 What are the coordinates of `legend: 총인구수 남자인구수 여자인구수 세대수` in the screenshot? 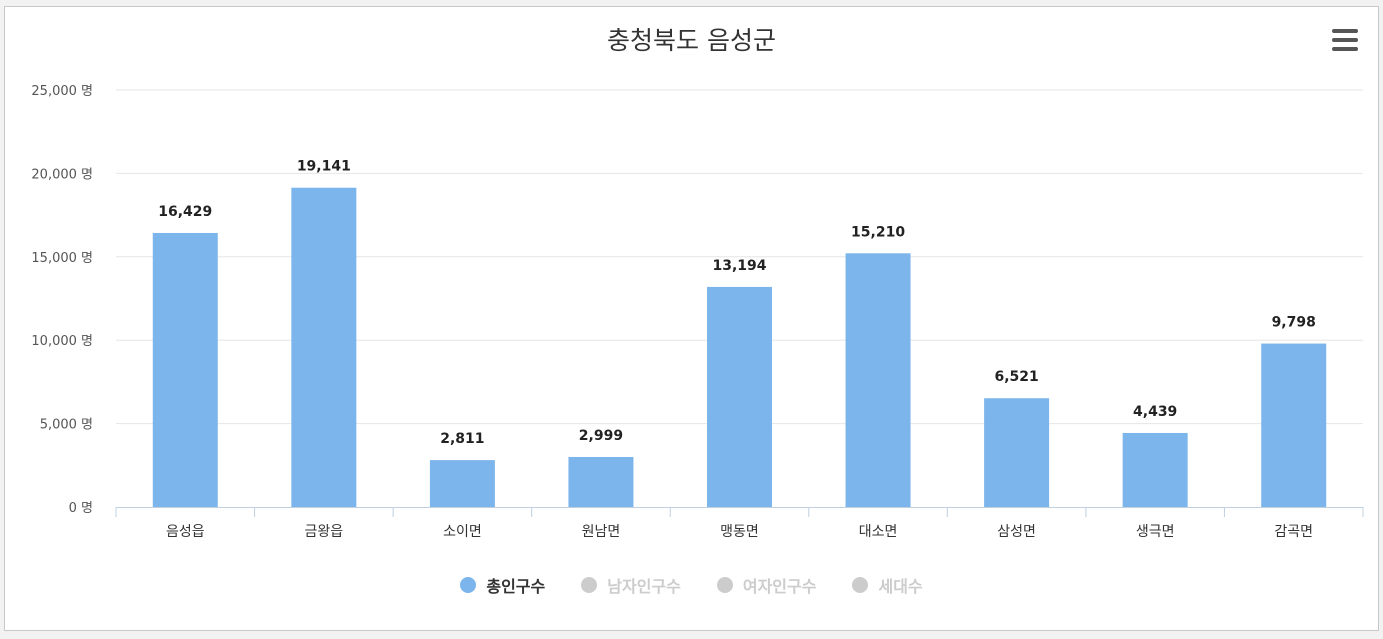 It's located at (691, 585).